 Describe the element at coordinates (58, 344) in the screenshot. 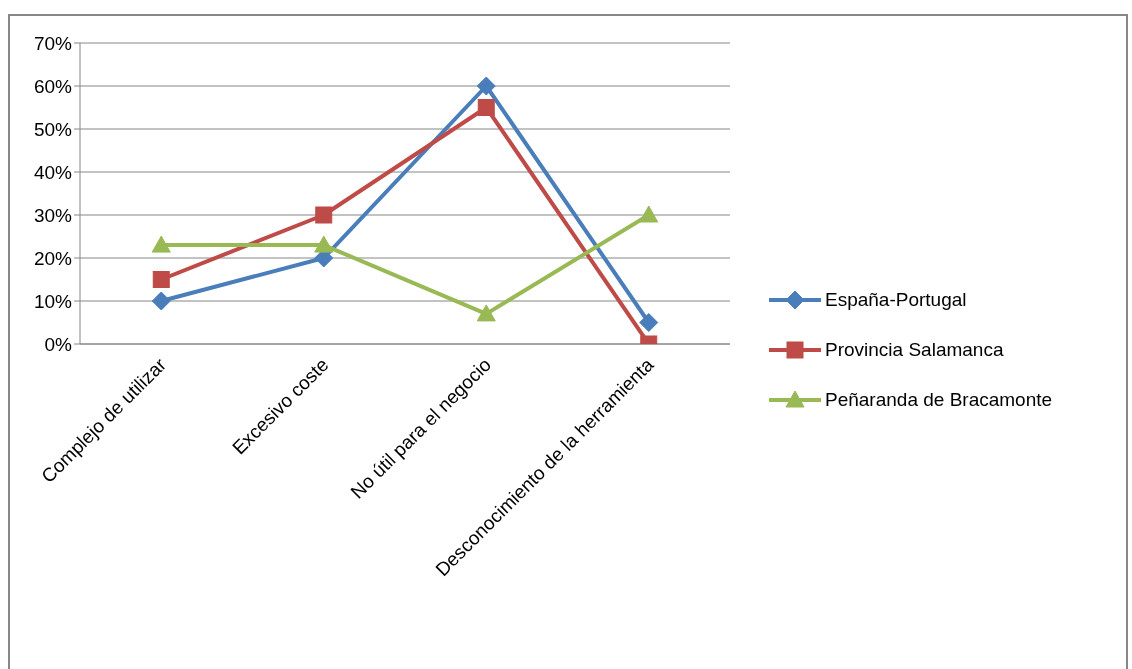

I see `y-tick-label: 0%` at that location.